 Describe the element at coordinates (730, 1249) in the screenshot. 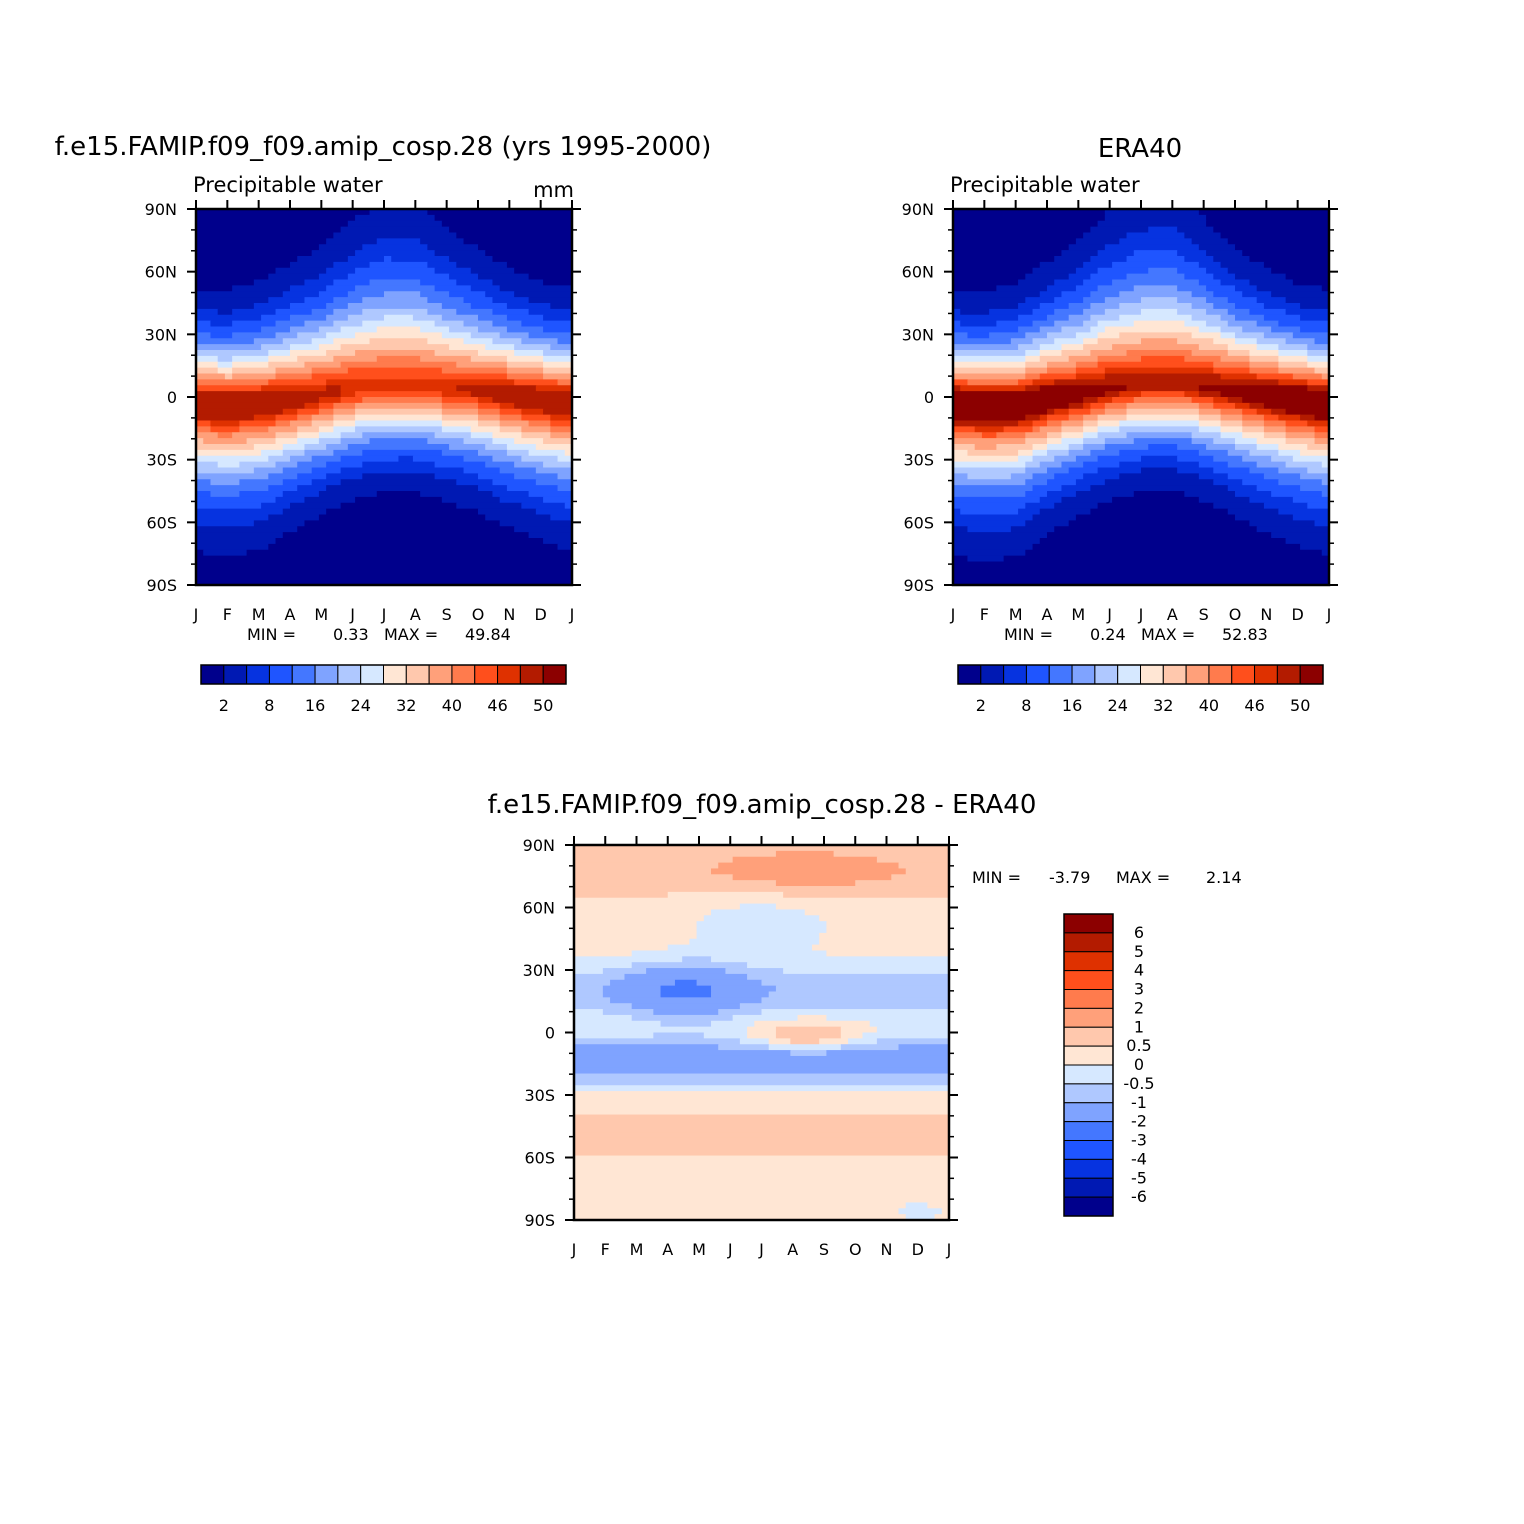

I see `difference-x-tick-label: J` at that location.